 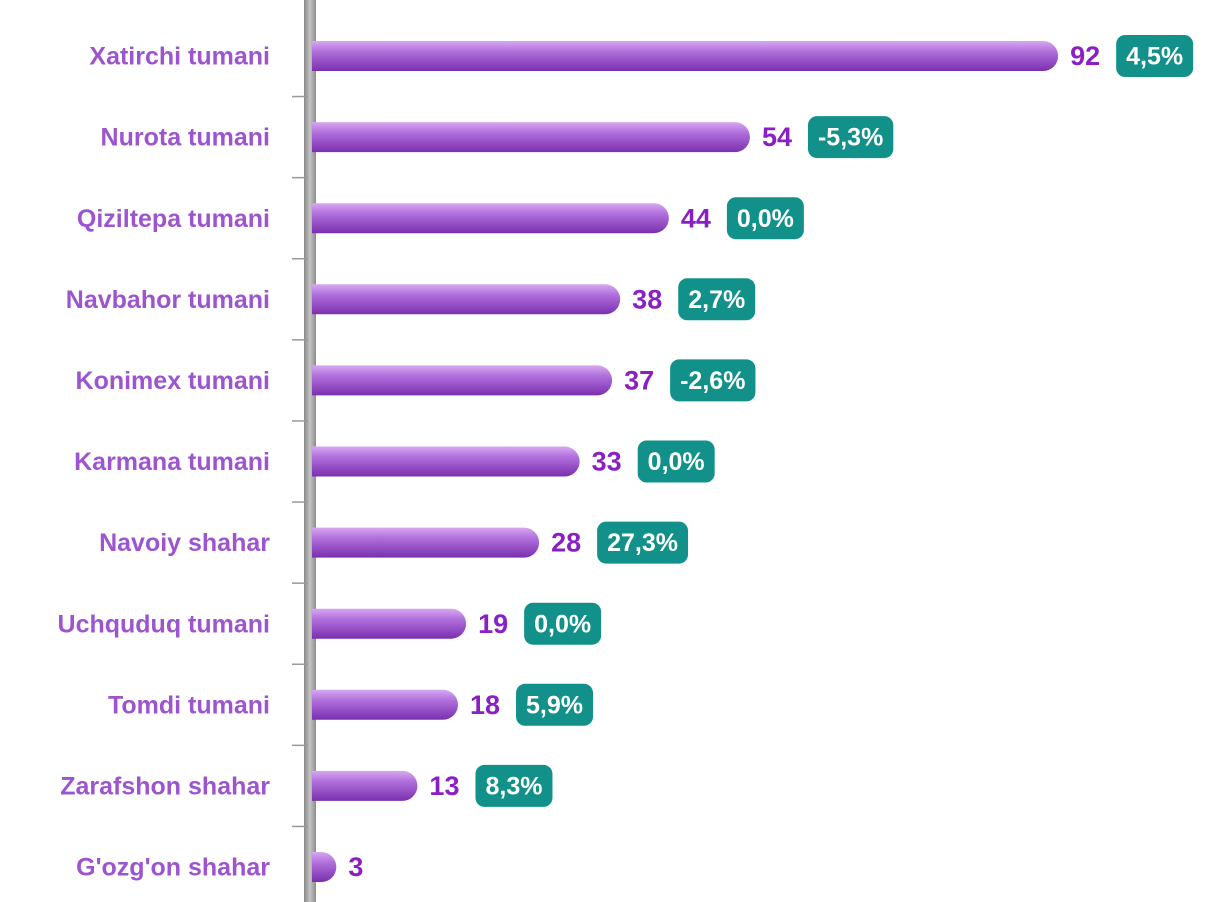 I want to click on value-label: 54, so click(x=777, y=137).